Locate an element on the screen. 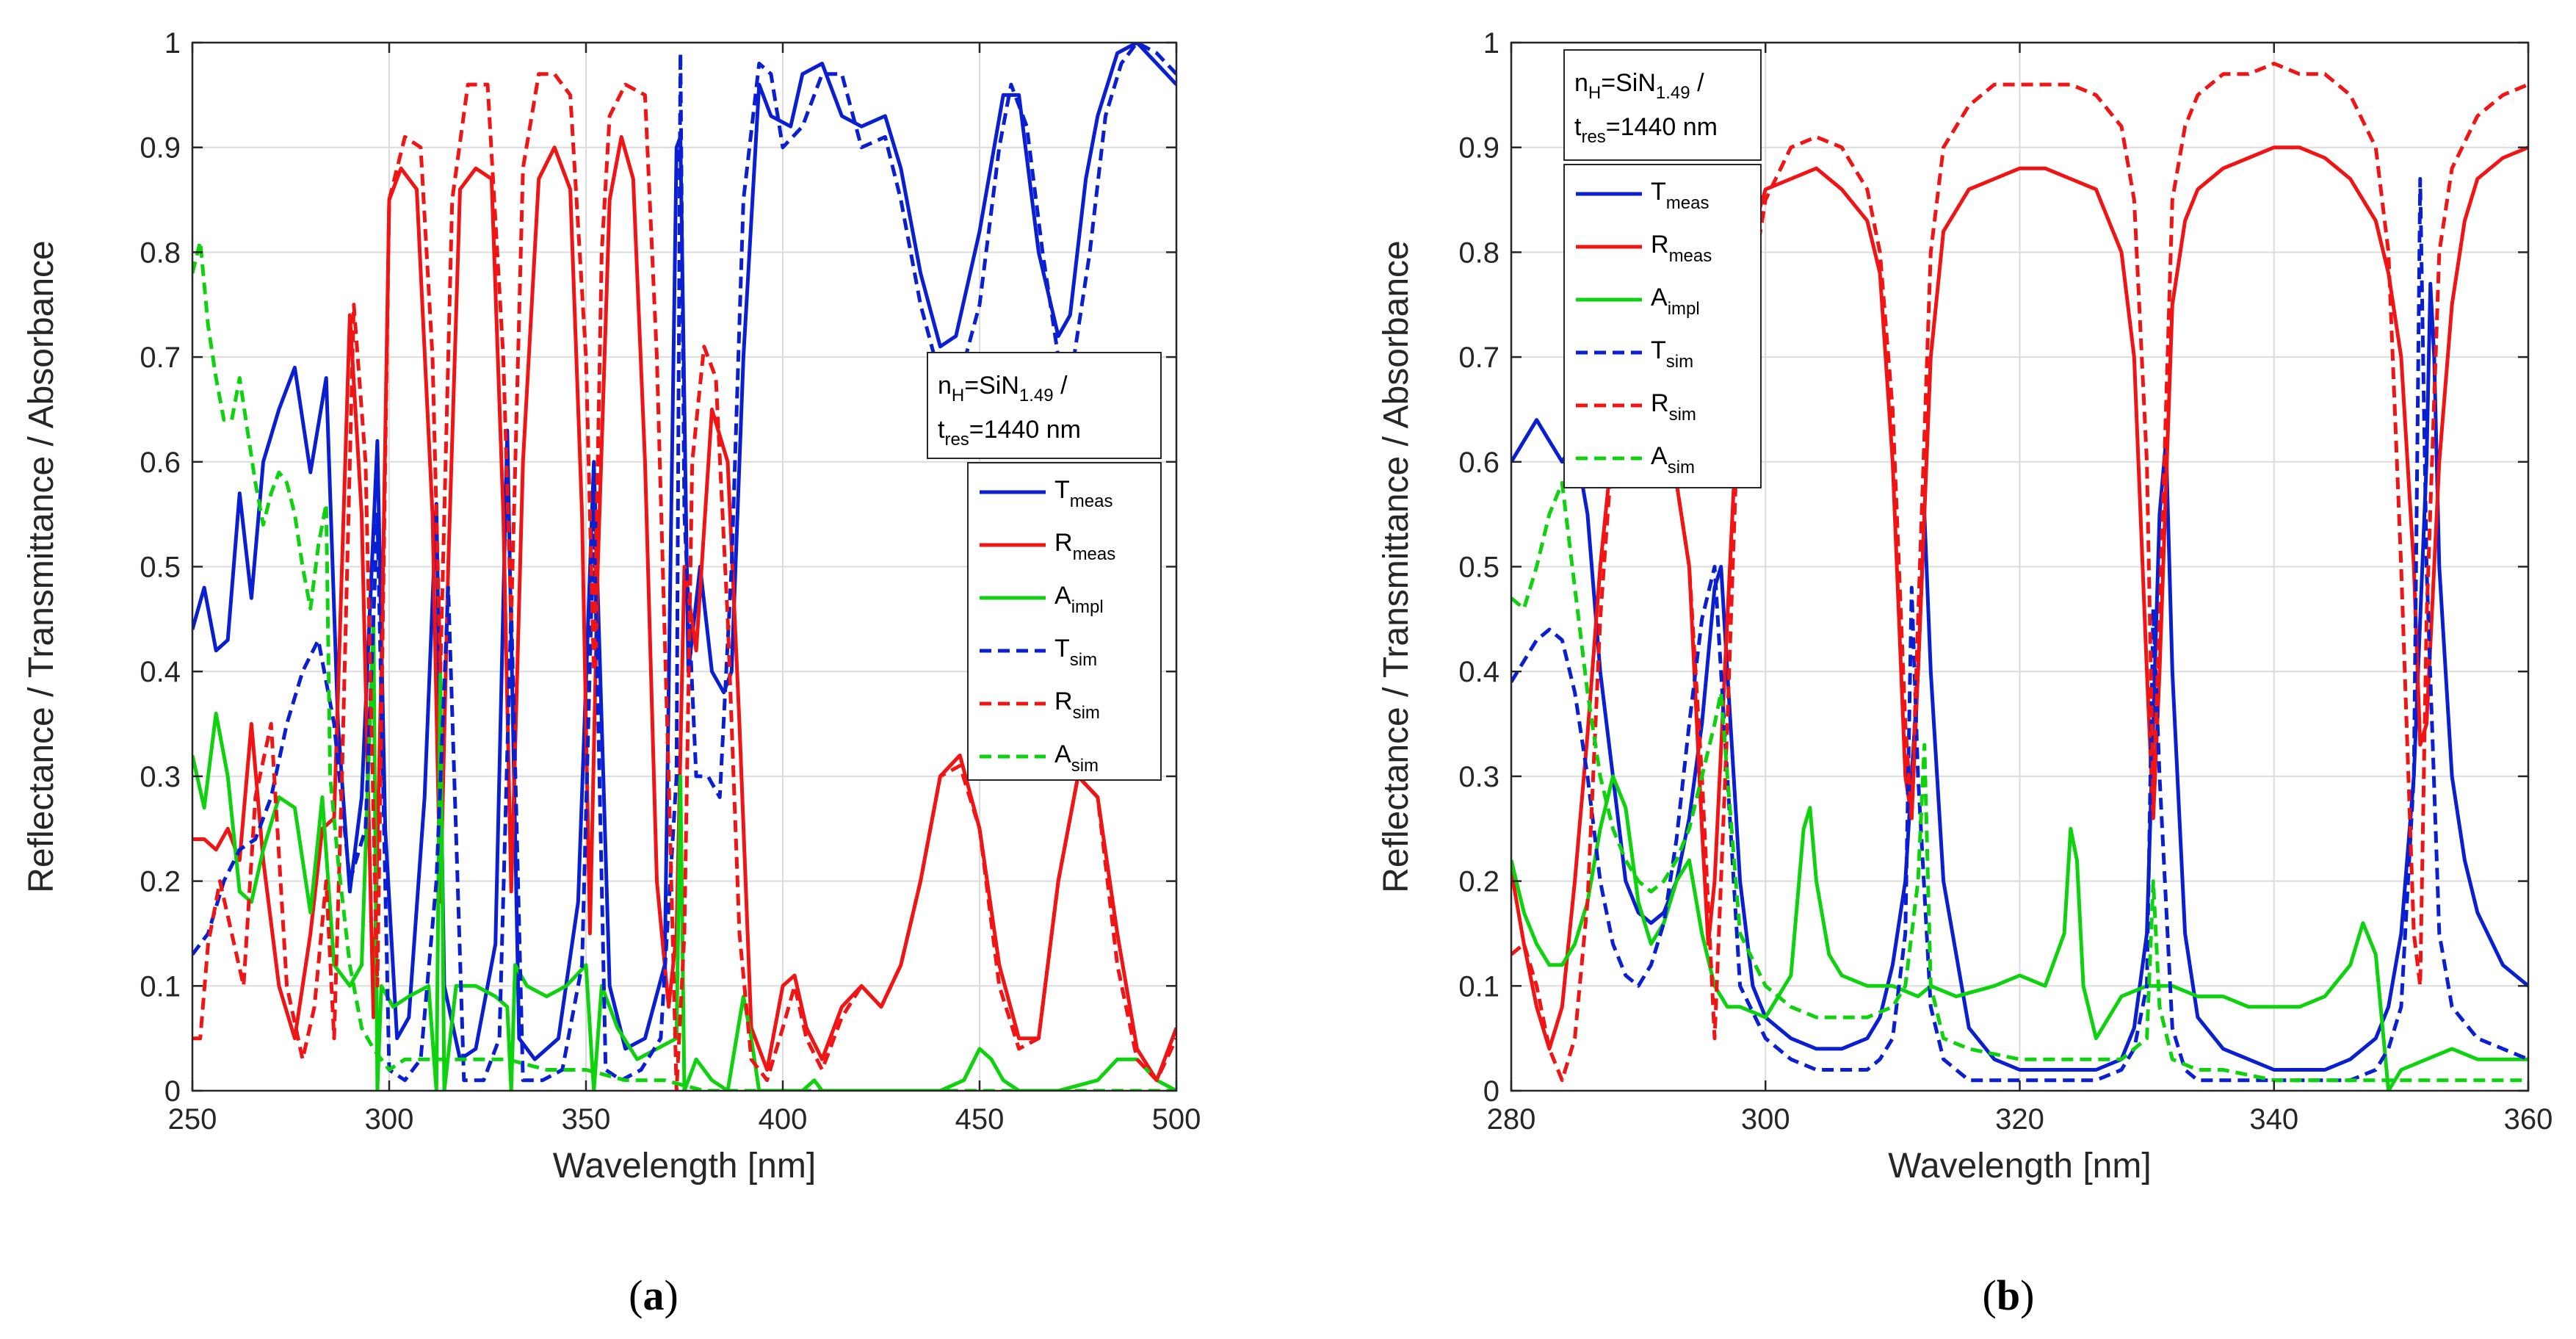 The height and width of the screenshot is (1339, 2576). series-line-A-impl is located at coordinates (684, 854).